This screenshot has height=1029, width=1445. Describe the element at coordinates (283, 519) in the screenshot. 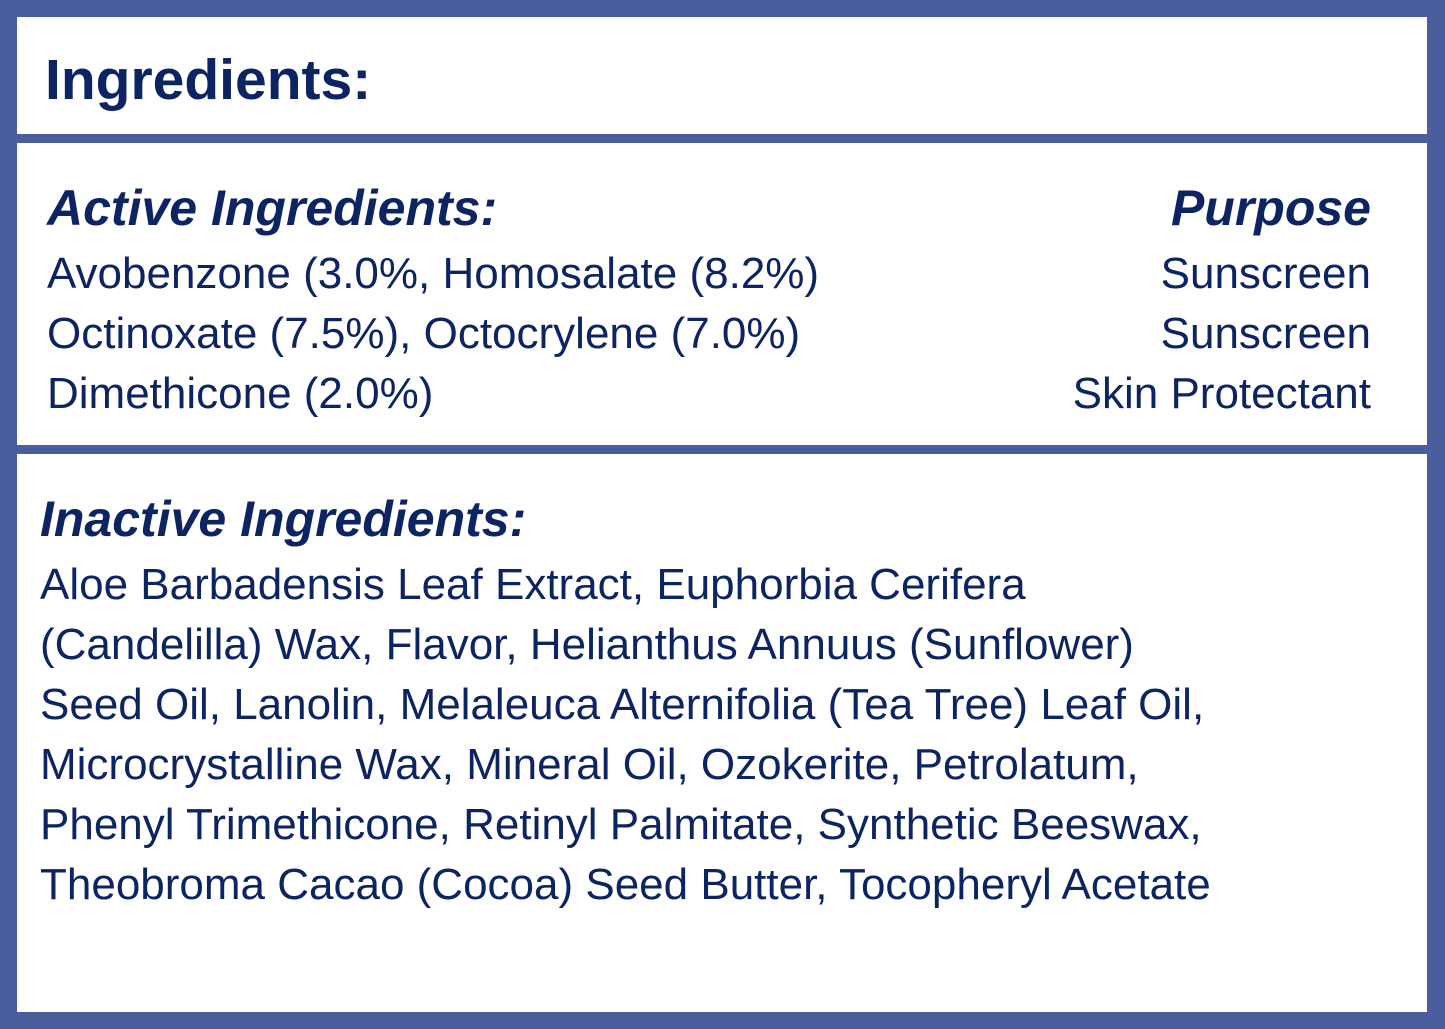

I see `inactive-heading: Inactive Ingredients:` at that location.